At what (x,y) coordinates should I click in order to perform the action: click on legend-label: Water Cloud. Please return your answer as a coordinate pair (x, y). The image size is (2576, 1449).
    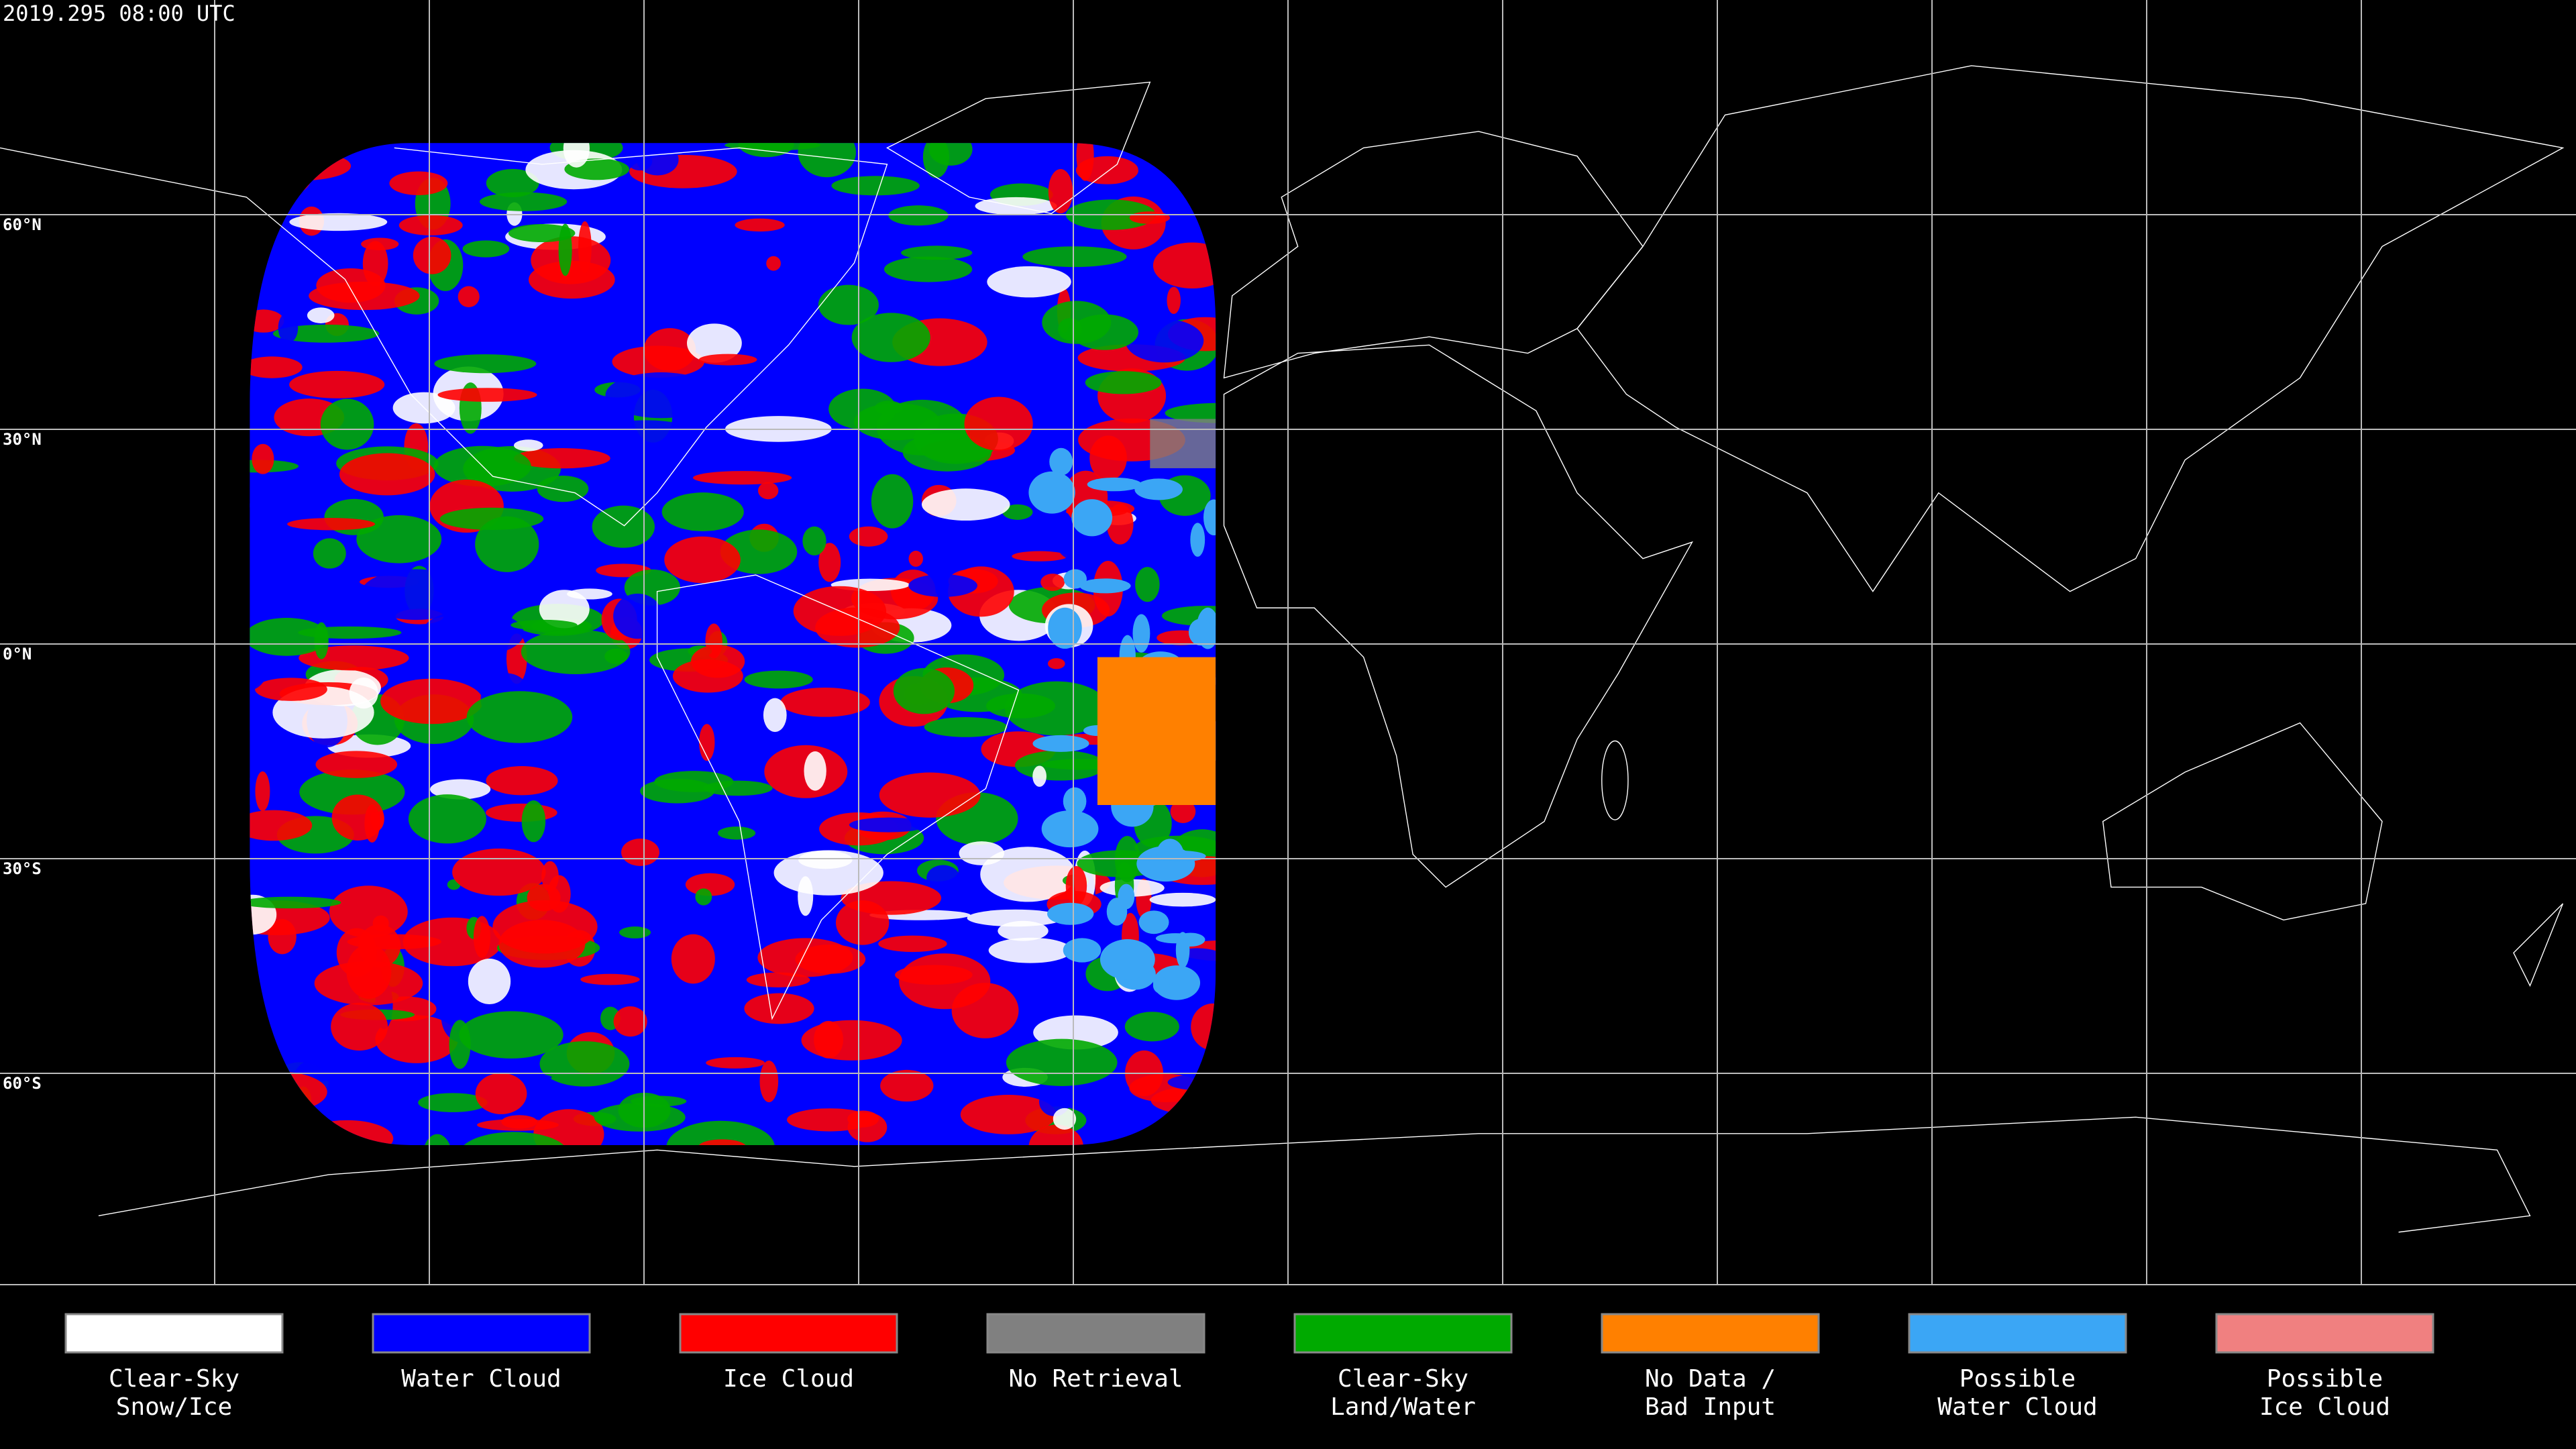
    Looking at the image, I should click on (2017, 1407).